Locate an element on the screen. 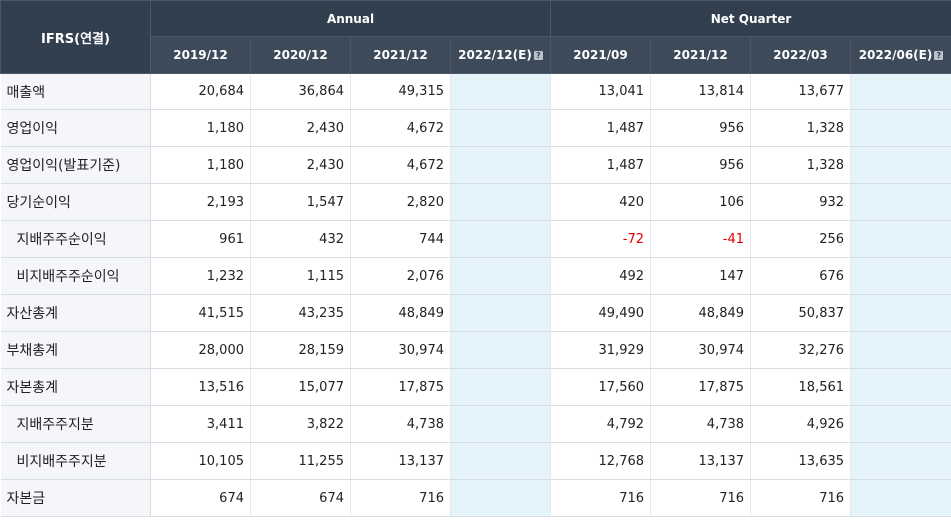  quarter-value-cell: 716 is located at coordinates (601, 498).